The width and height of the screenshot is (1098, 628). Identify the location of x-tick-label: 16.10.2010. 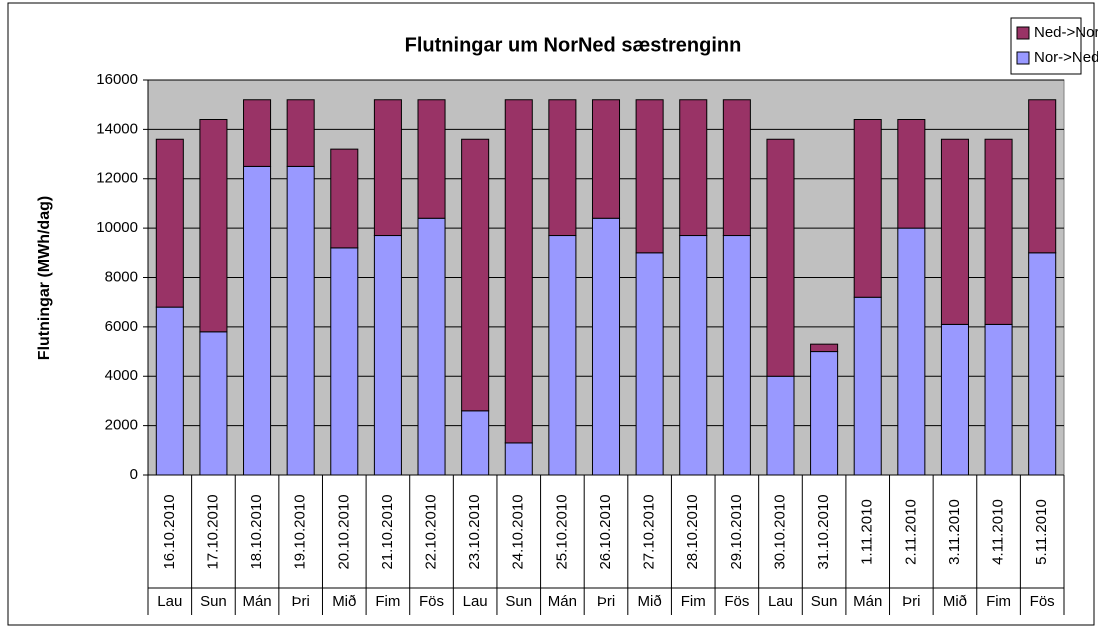
(169, 531).